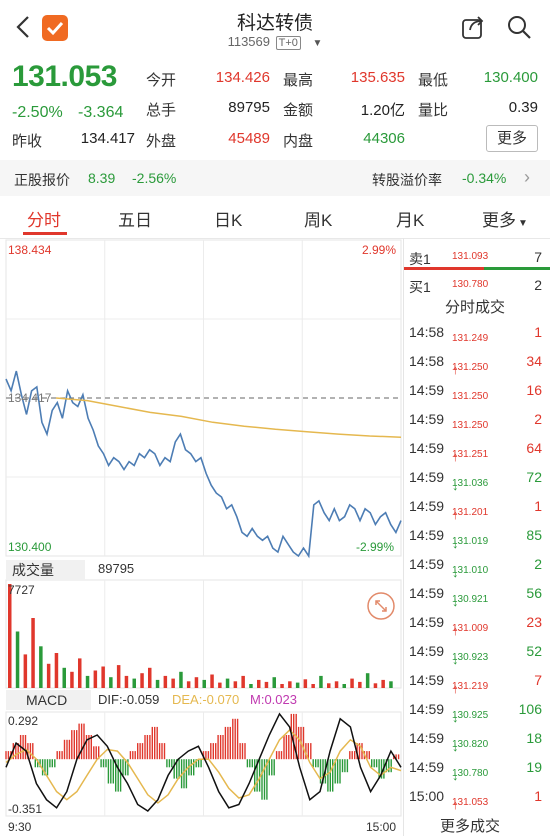  I want to click on stat-value-vol-ratio: 0.39, so click(523, 107).